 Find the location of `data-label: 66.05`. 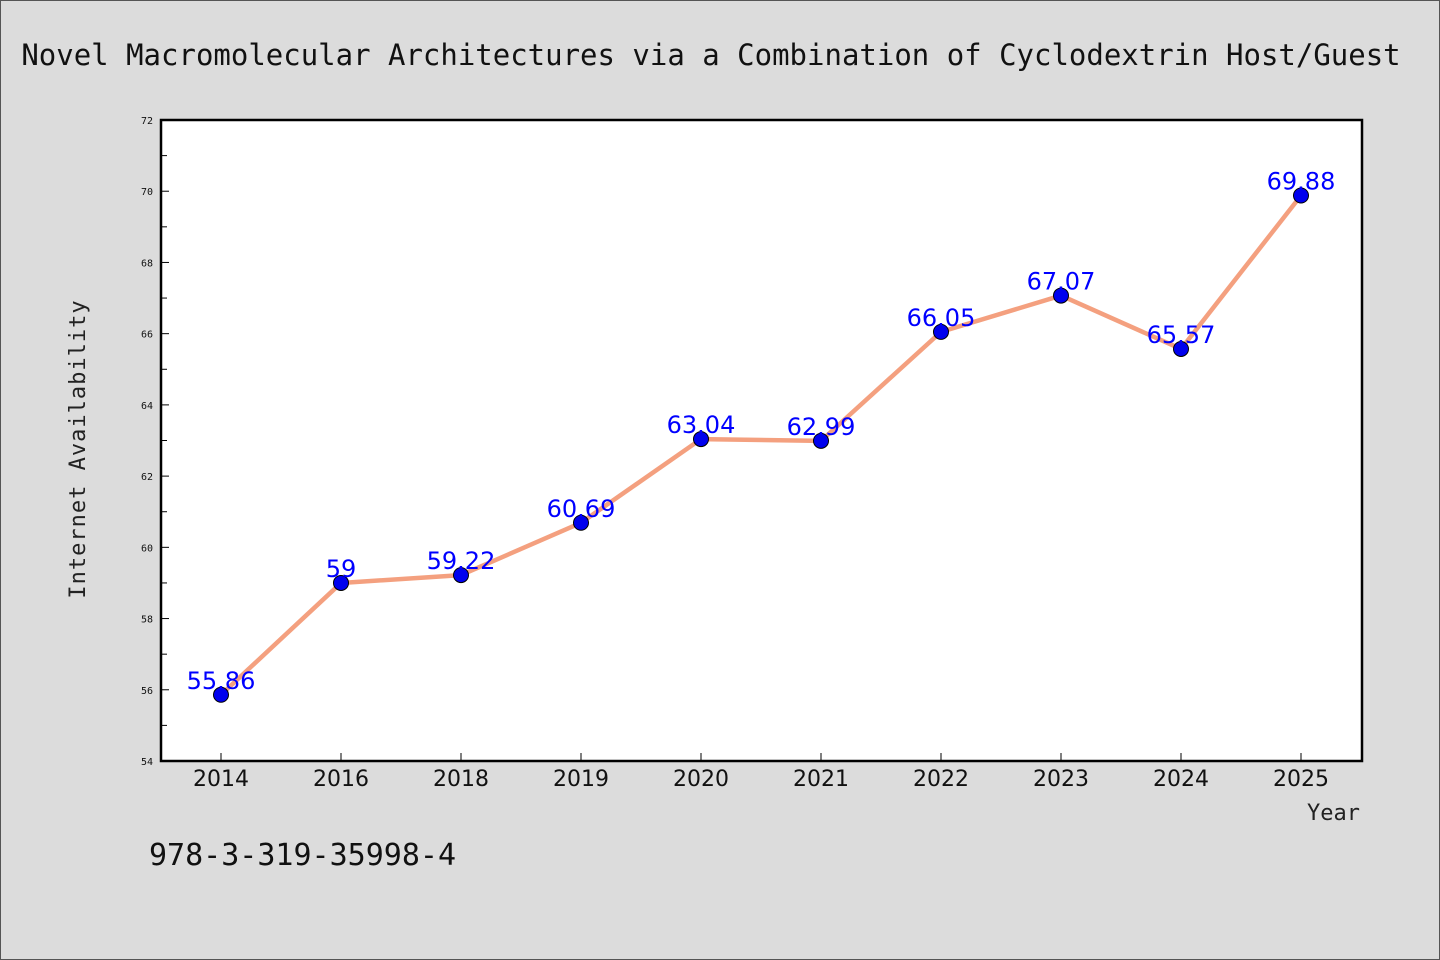

data-label: 66.05 is located at coordinates (941, 318).